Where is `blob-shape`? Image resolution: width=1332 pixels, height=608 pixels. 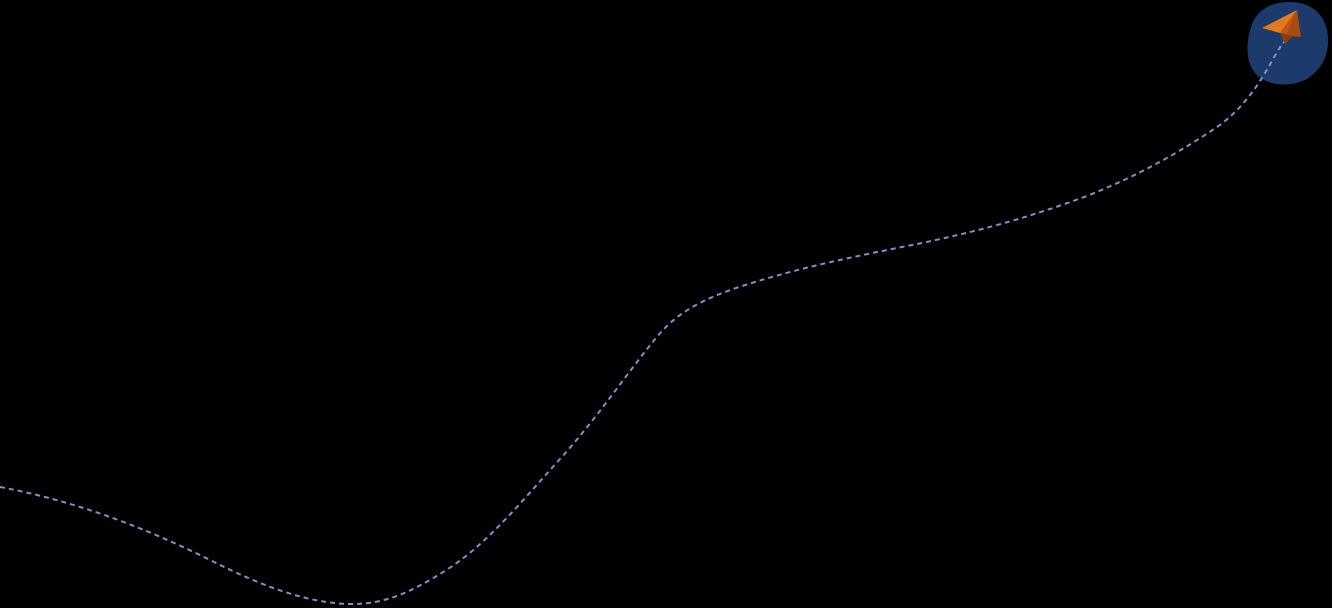
blob-shape is located at coordinates (1288, 43).